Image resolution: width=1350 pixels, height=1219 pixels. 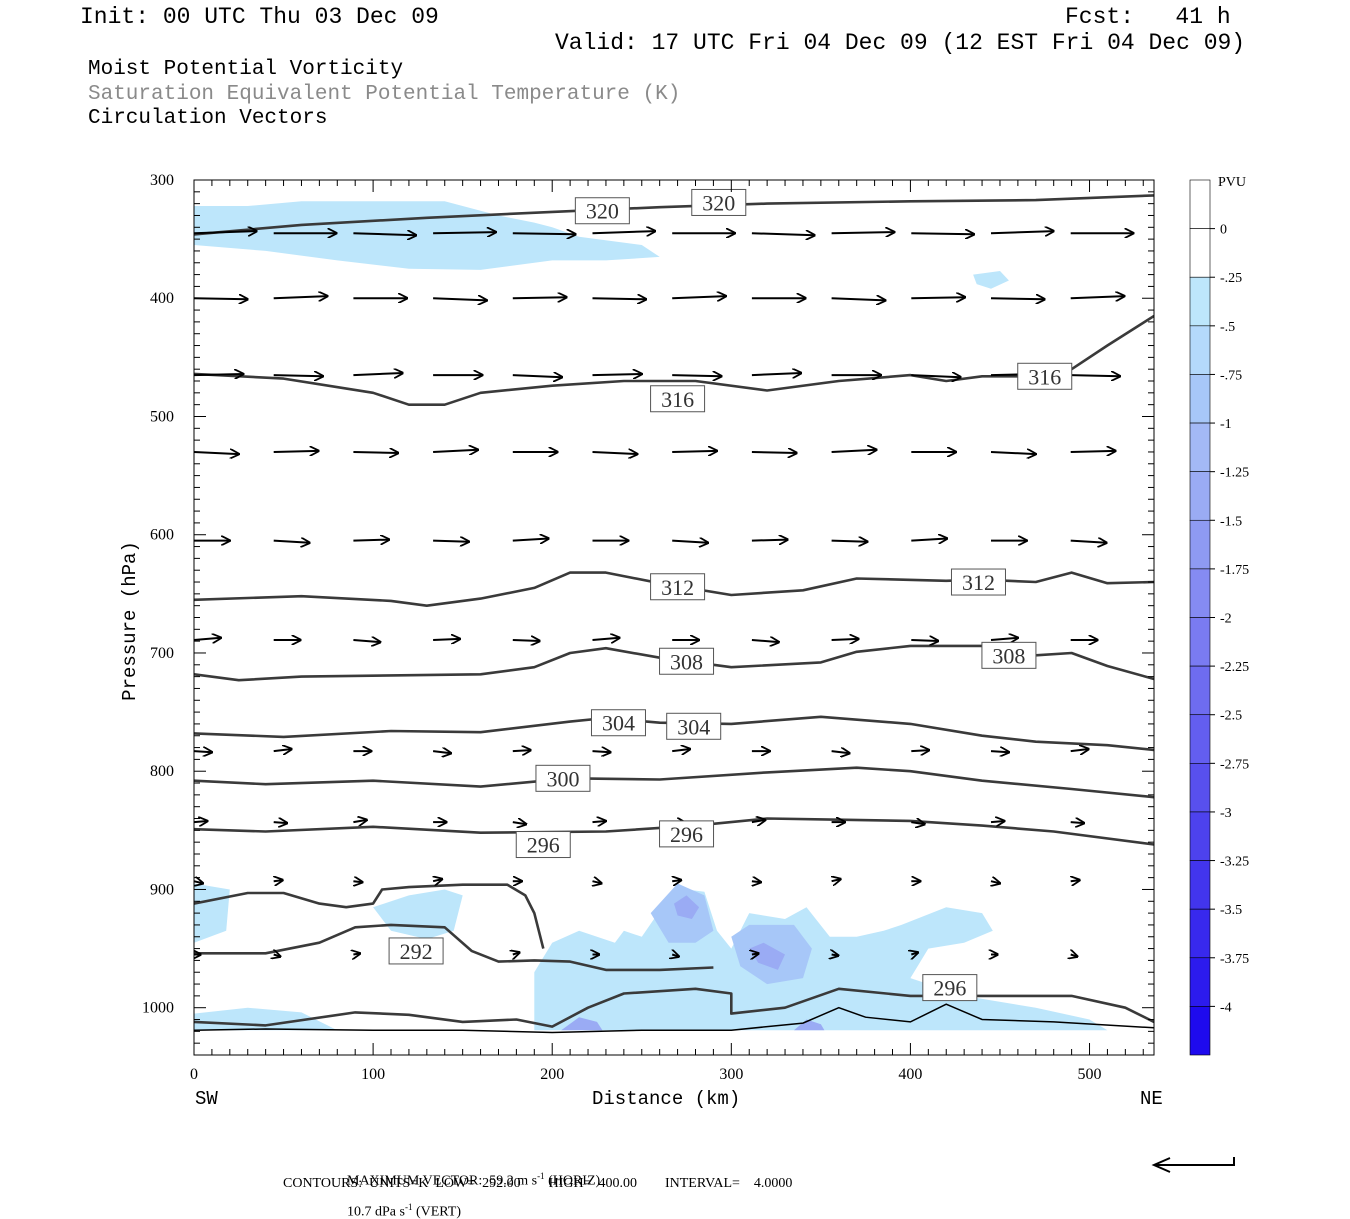 I want to click on y-tick-label: 900, so click(x=162, y=889).